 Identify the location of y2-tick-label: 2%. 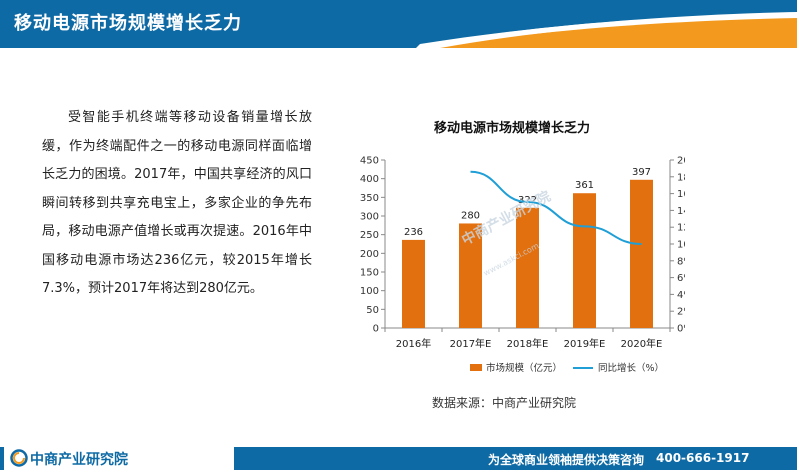
(681, 312).